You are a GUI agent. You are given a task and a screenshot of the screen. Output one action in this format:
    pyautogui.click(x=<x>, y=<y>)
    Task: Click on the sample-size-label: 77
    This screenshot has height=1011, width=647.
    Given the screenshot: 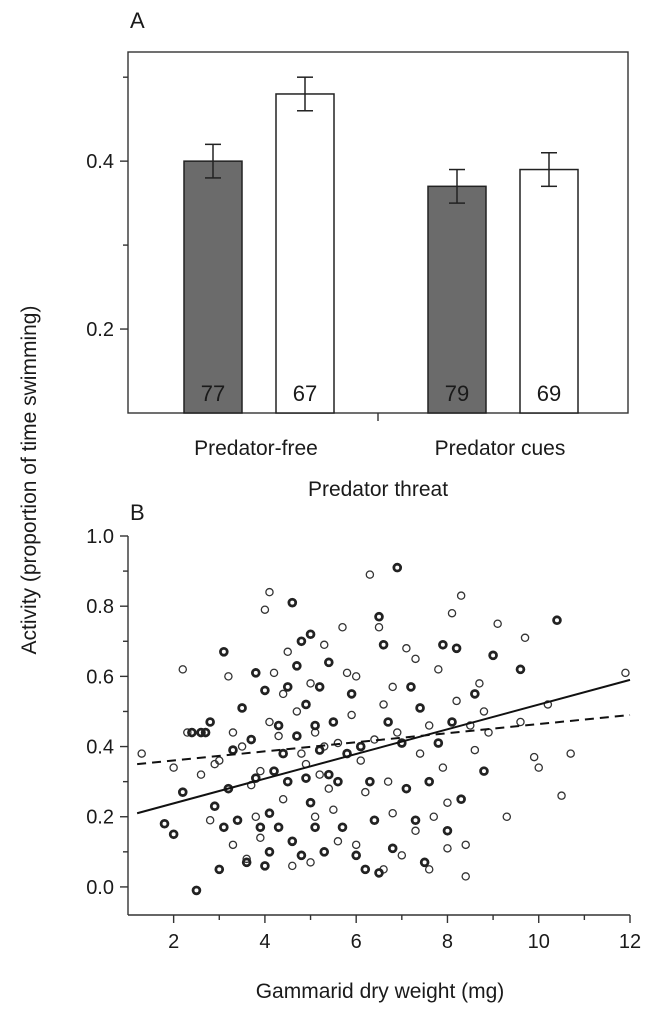 What is the action you would take?
    pyautogui.click(x=213, y=393)
    